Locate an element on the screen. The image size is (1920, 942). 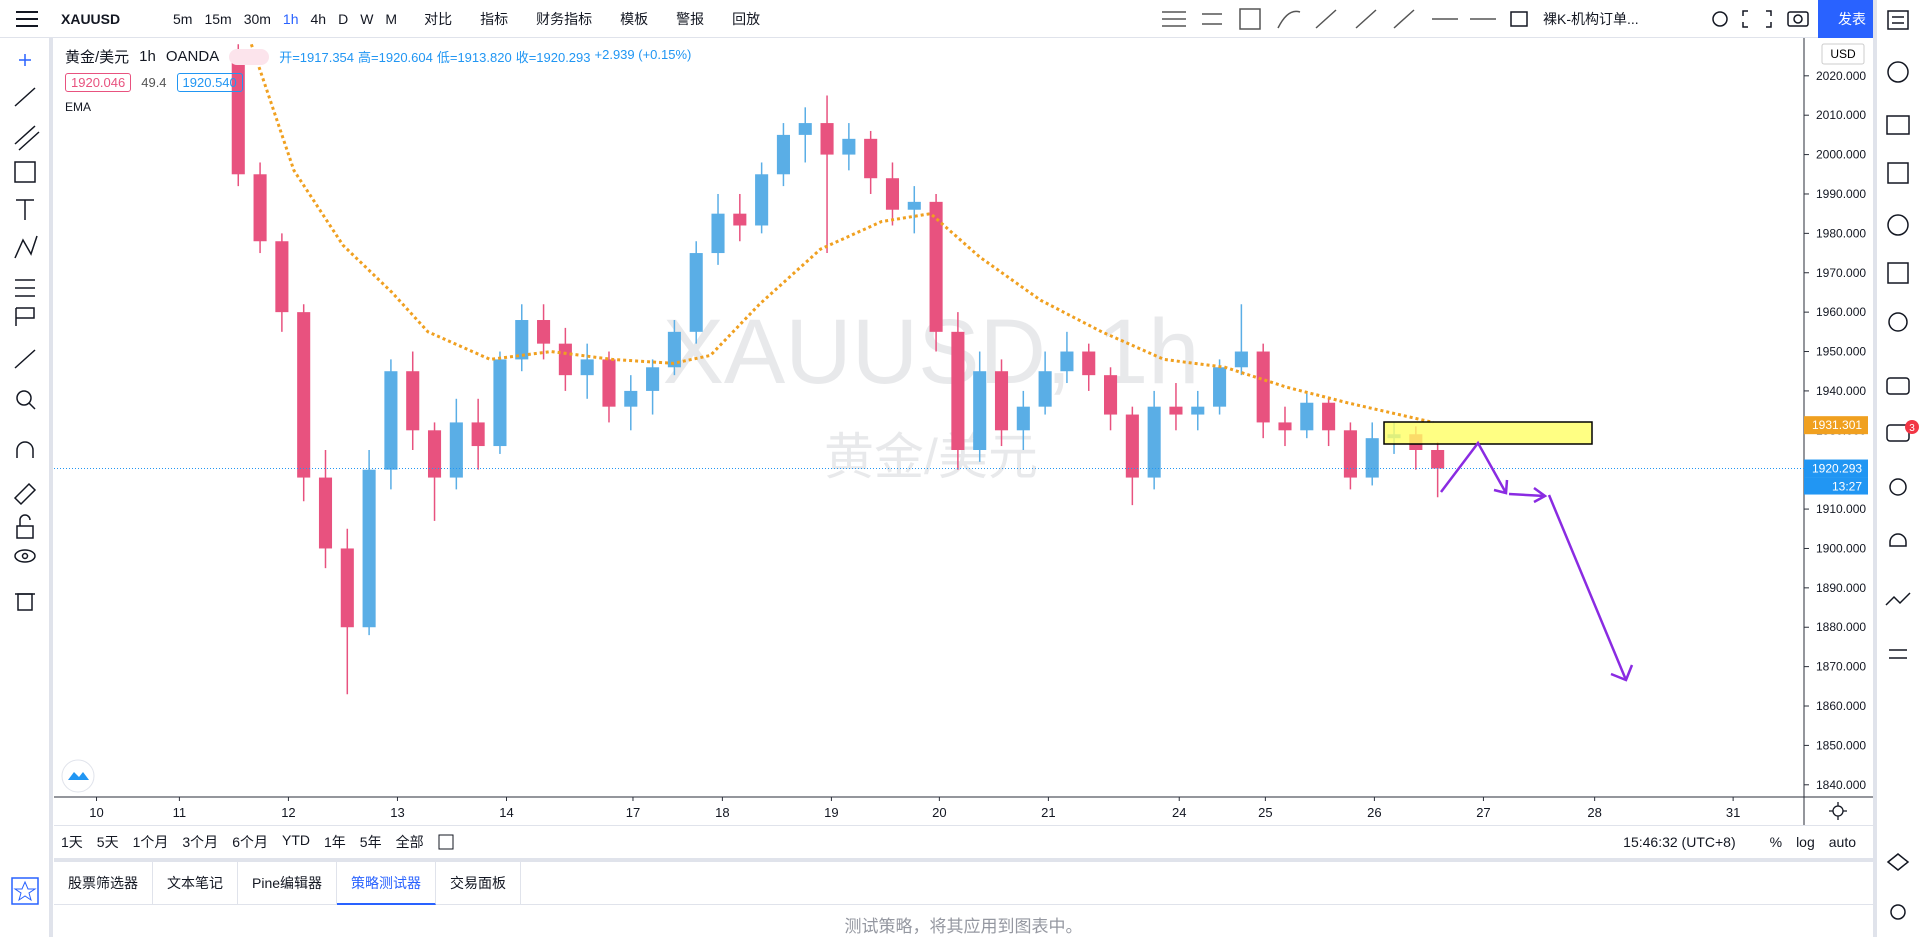
scale-option: log is located at coordinates (1805, 842).